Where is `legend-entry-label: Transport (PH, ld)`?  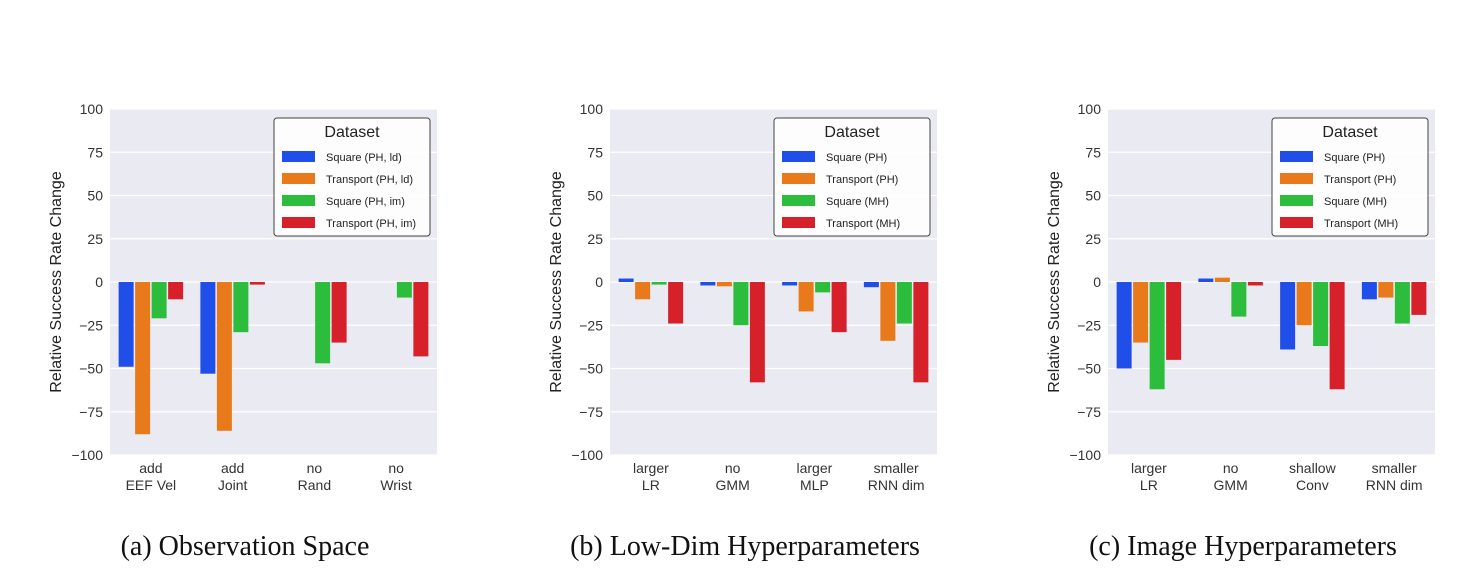
legend-entry-label: Transport (PH, ld) is located at coordinates (369, 180).